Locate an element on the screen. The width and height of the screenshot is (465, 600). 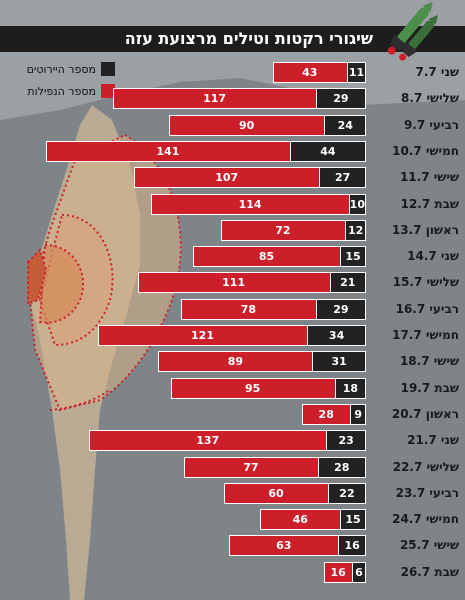
category-label: שלישי 8.7 is located at coordinates (430, 98).